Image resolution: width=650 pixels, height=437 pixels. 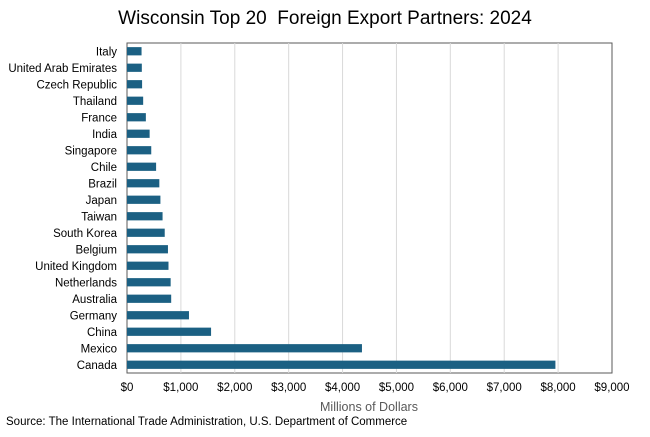 What do you see at coordinates (145, 216) in the screenshot?
I see `bar-taiwan` at bounding box center [145, 216].